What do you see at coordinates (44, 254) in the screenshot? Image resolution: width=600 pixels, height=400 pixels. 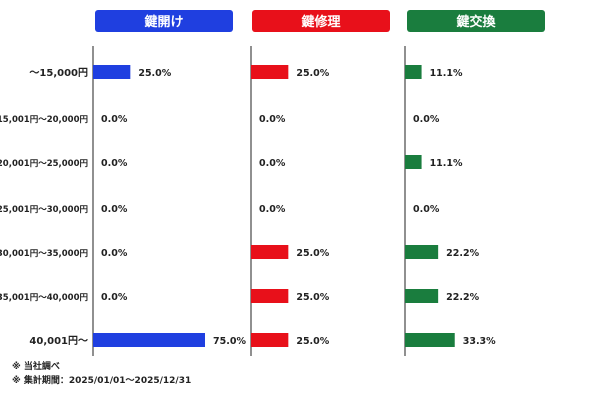 I see `category-label: 30,001円～35,000円` at bounding box center [44, 254].